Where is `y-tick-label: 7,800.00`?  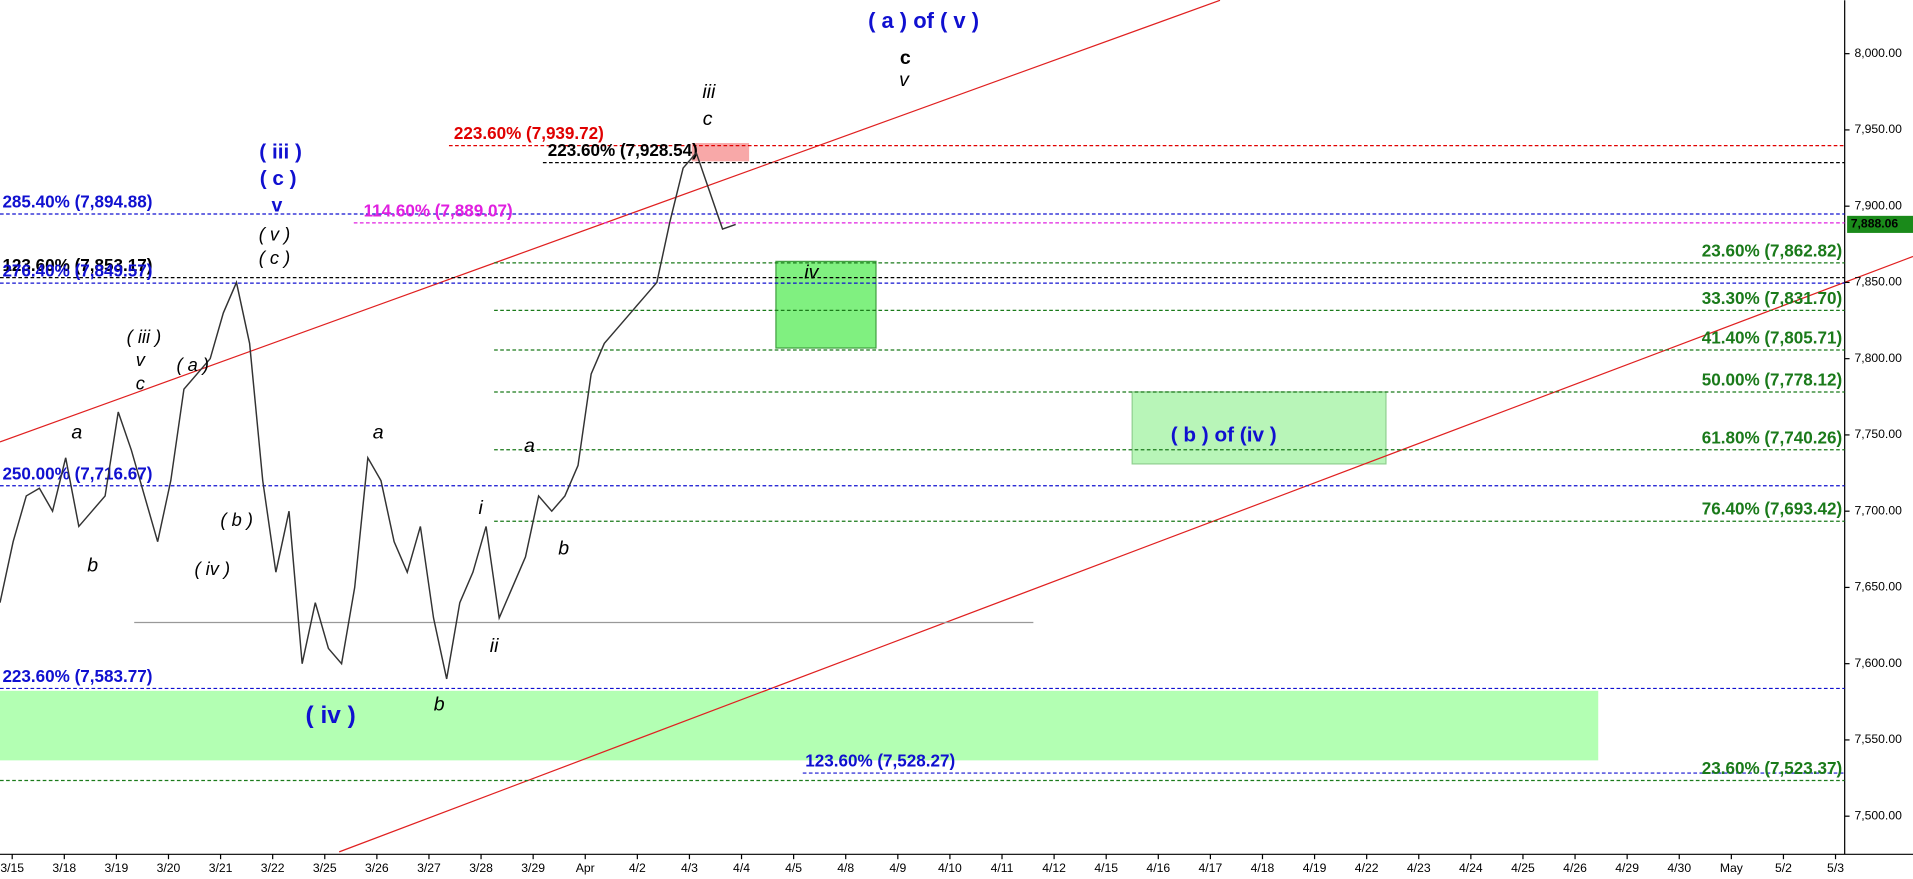 y-tick-label: 7,800.00 is located at coordinates (1878, 358).